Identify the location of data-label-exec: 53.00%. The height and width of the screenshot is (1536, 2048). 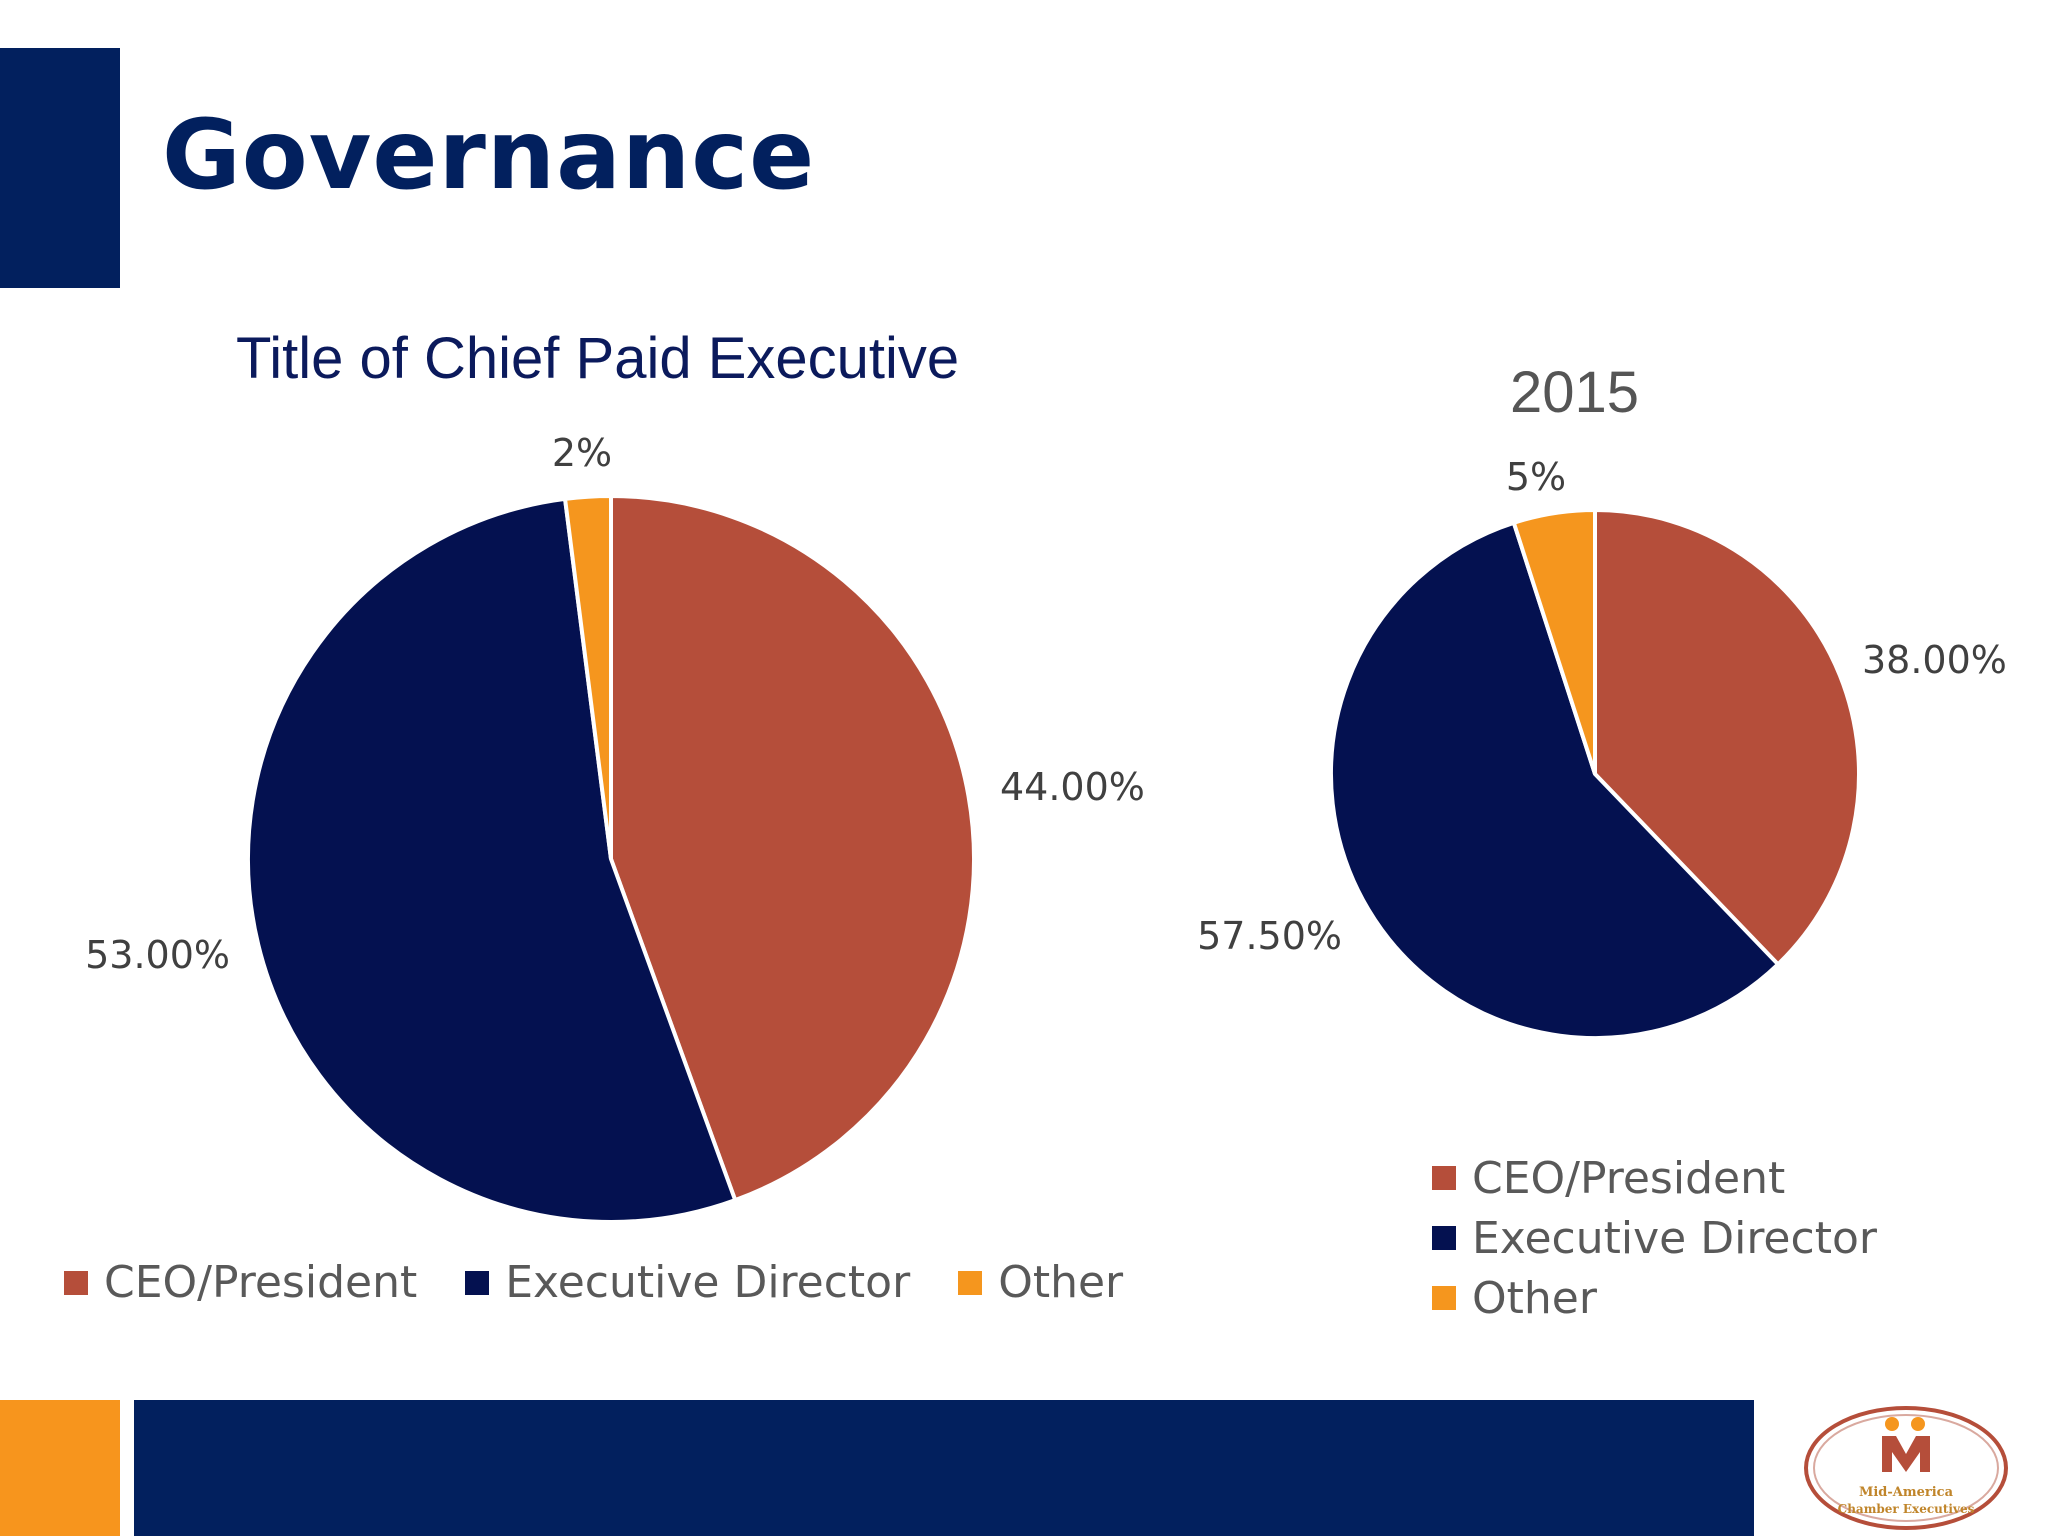
(157, 955).